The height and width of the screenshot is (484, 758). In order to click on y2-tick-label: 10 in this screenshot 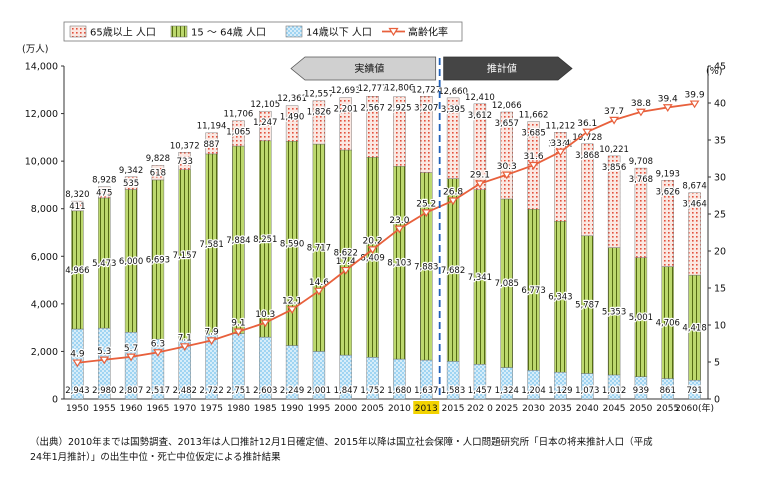, I will do `click(720, 326)`.